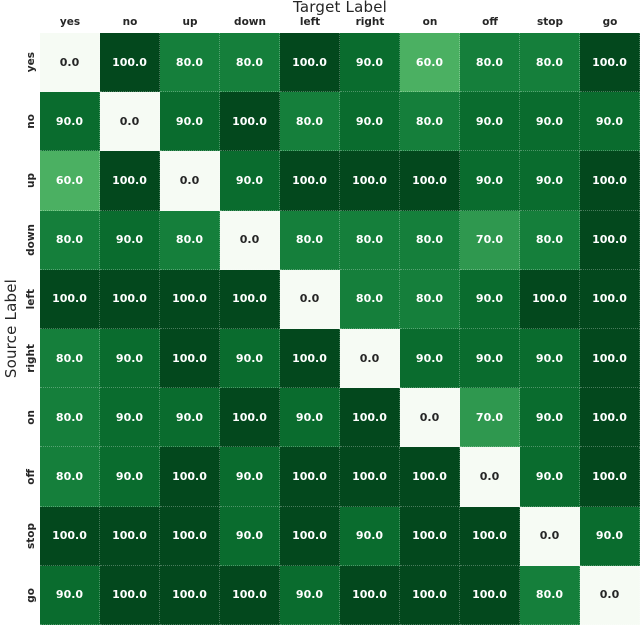  What do you see at coordinates (30, 417) in the screenshot?
I see `y-tick-label: on` at bounding box center [30, 417].